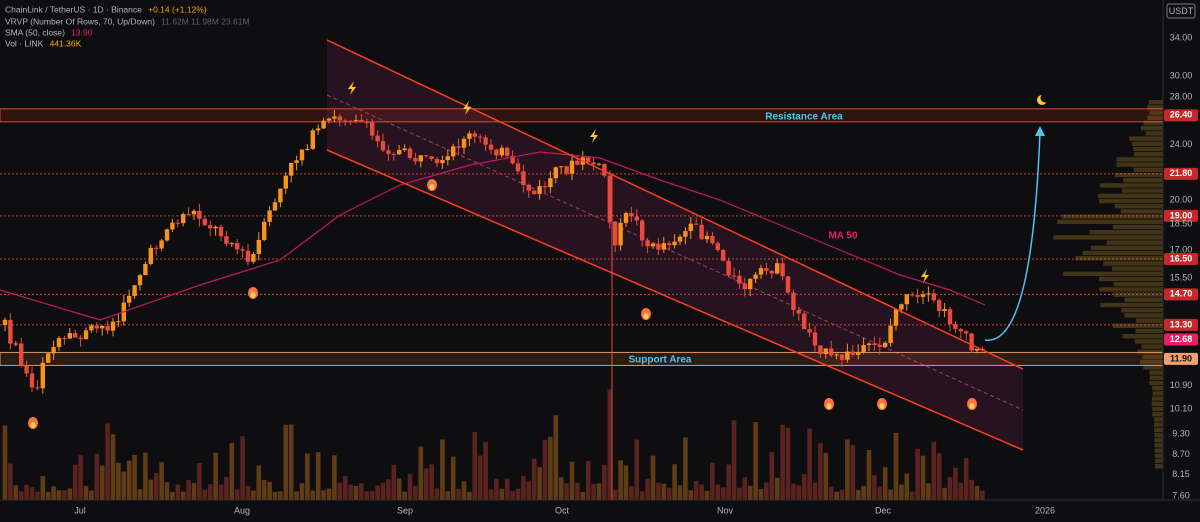 The height and width of the screenshot is (522, 1200). What do you see at coordinates (1181, 115) in the screenshot?
I see `level-tag-bg` at bounding box center [1181, 115].